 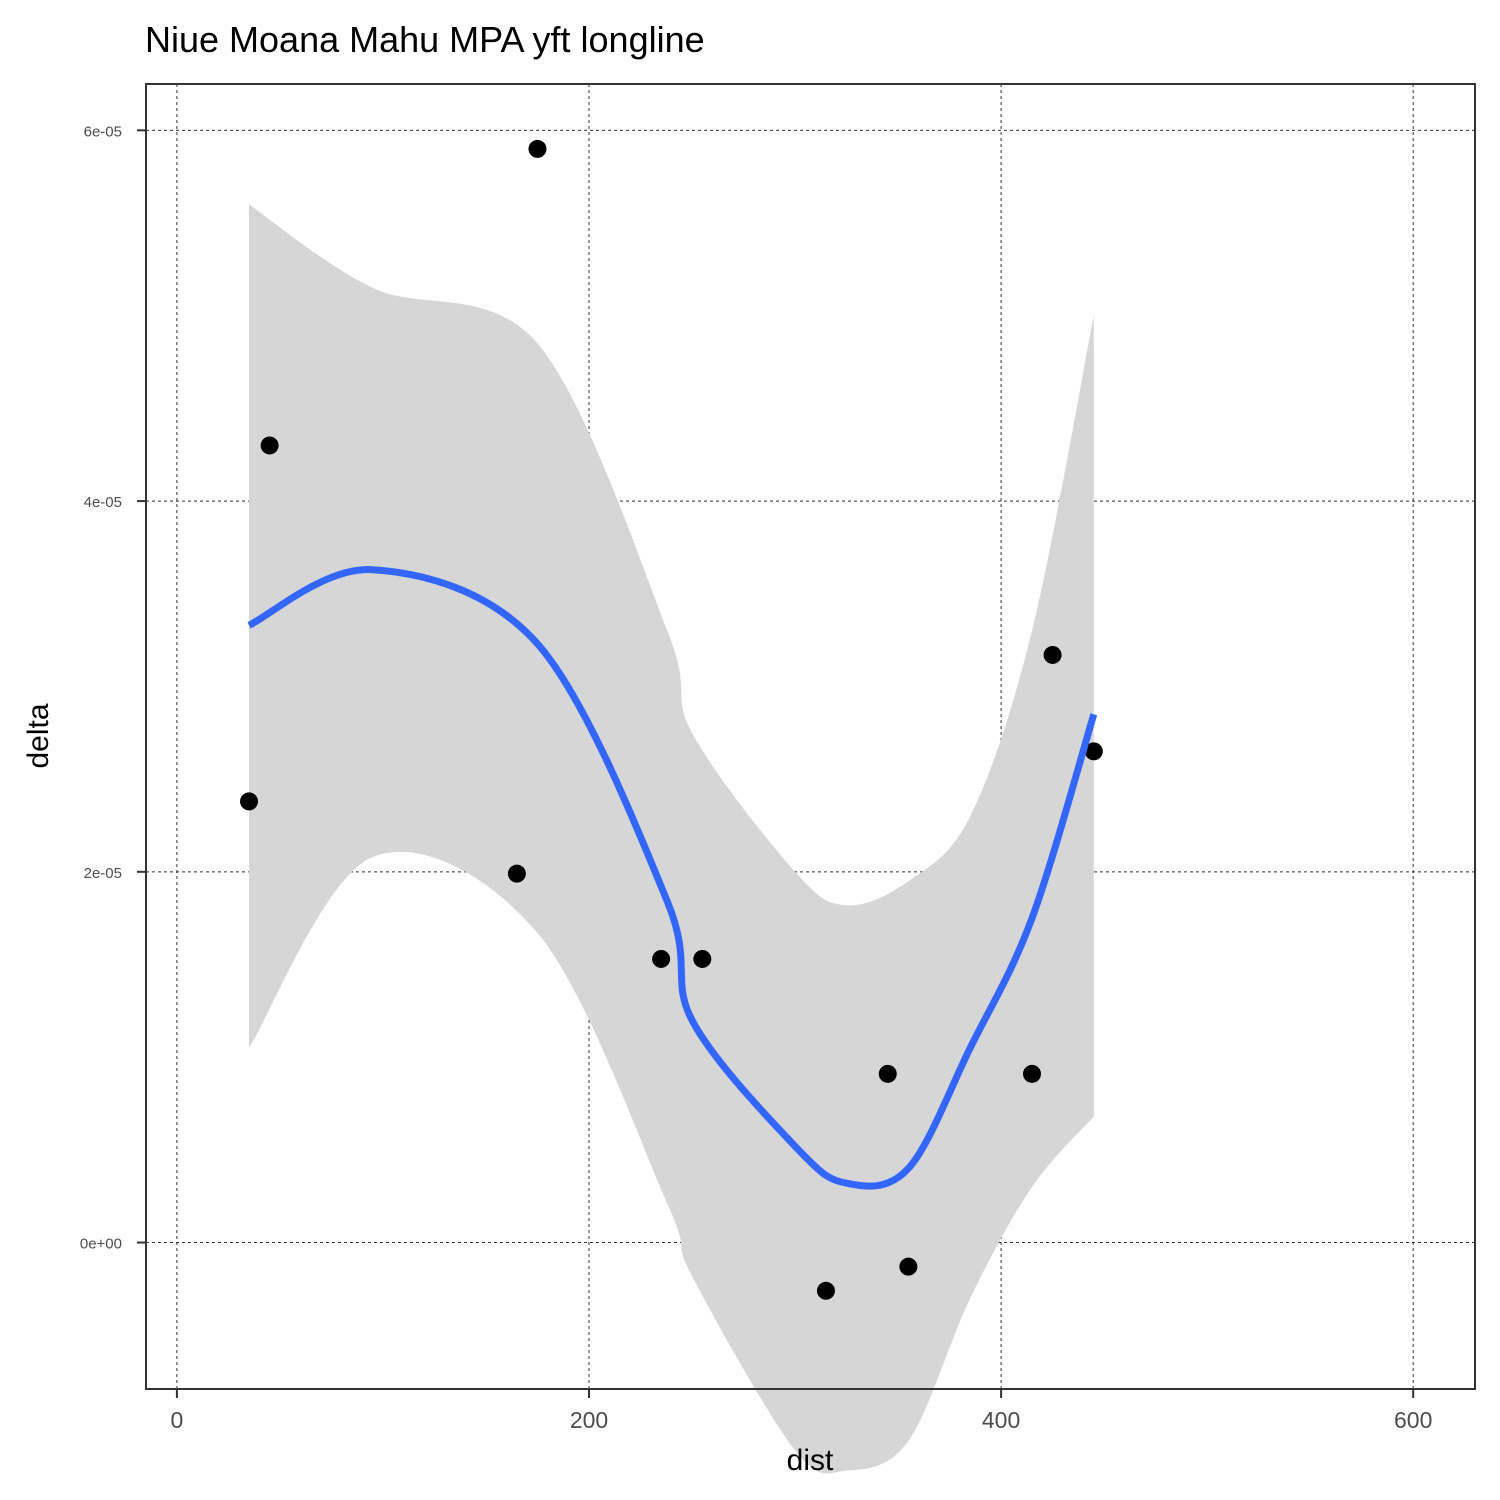 What do you see at coordinates (101, 1244) in the screenshot?
I see `y-tick-label-0: 0e+00` at bounding box center [101, 1244].